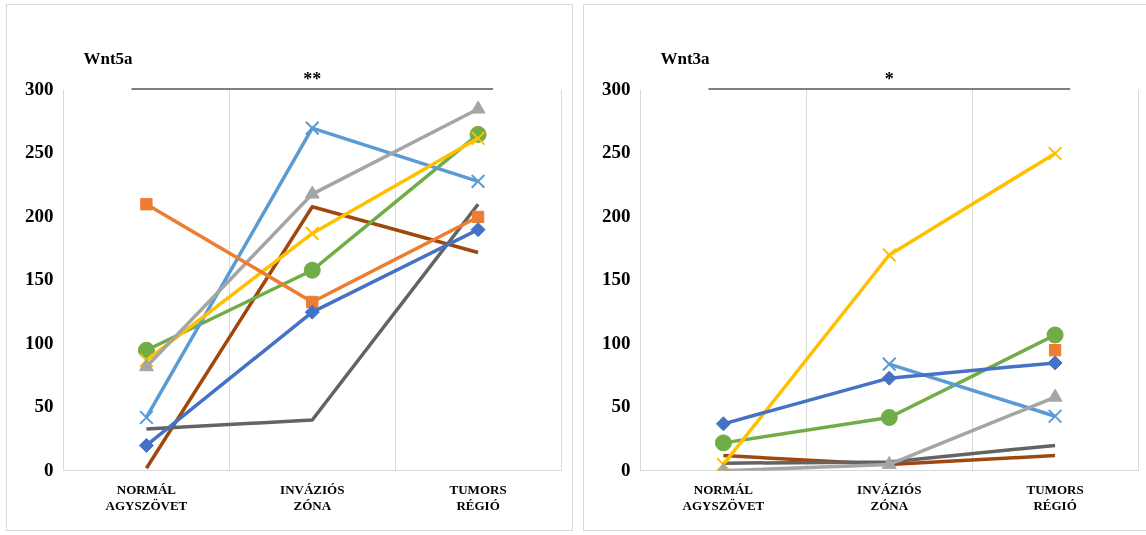  Describe the element at coordinates (889, 79) in the screenshot. I see `annotation: *` at that location.